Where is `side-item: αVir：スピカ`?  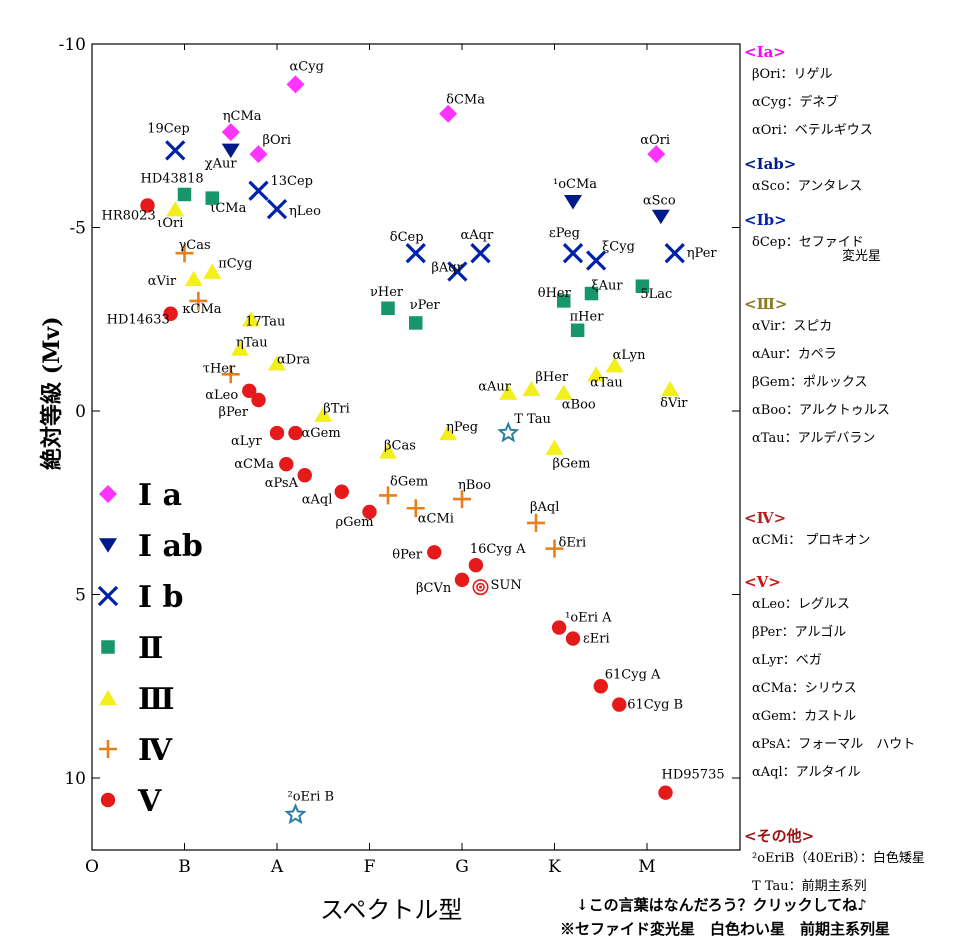 side-item: αVir：スピカ is located at coordinates (792, 326).